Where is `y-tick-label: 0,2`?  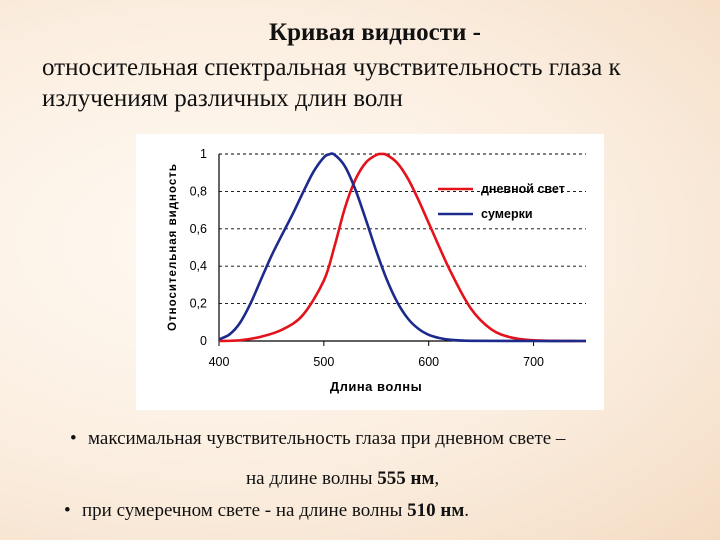 y-tick-label: 0,2 is located at coordinates (198, 304).